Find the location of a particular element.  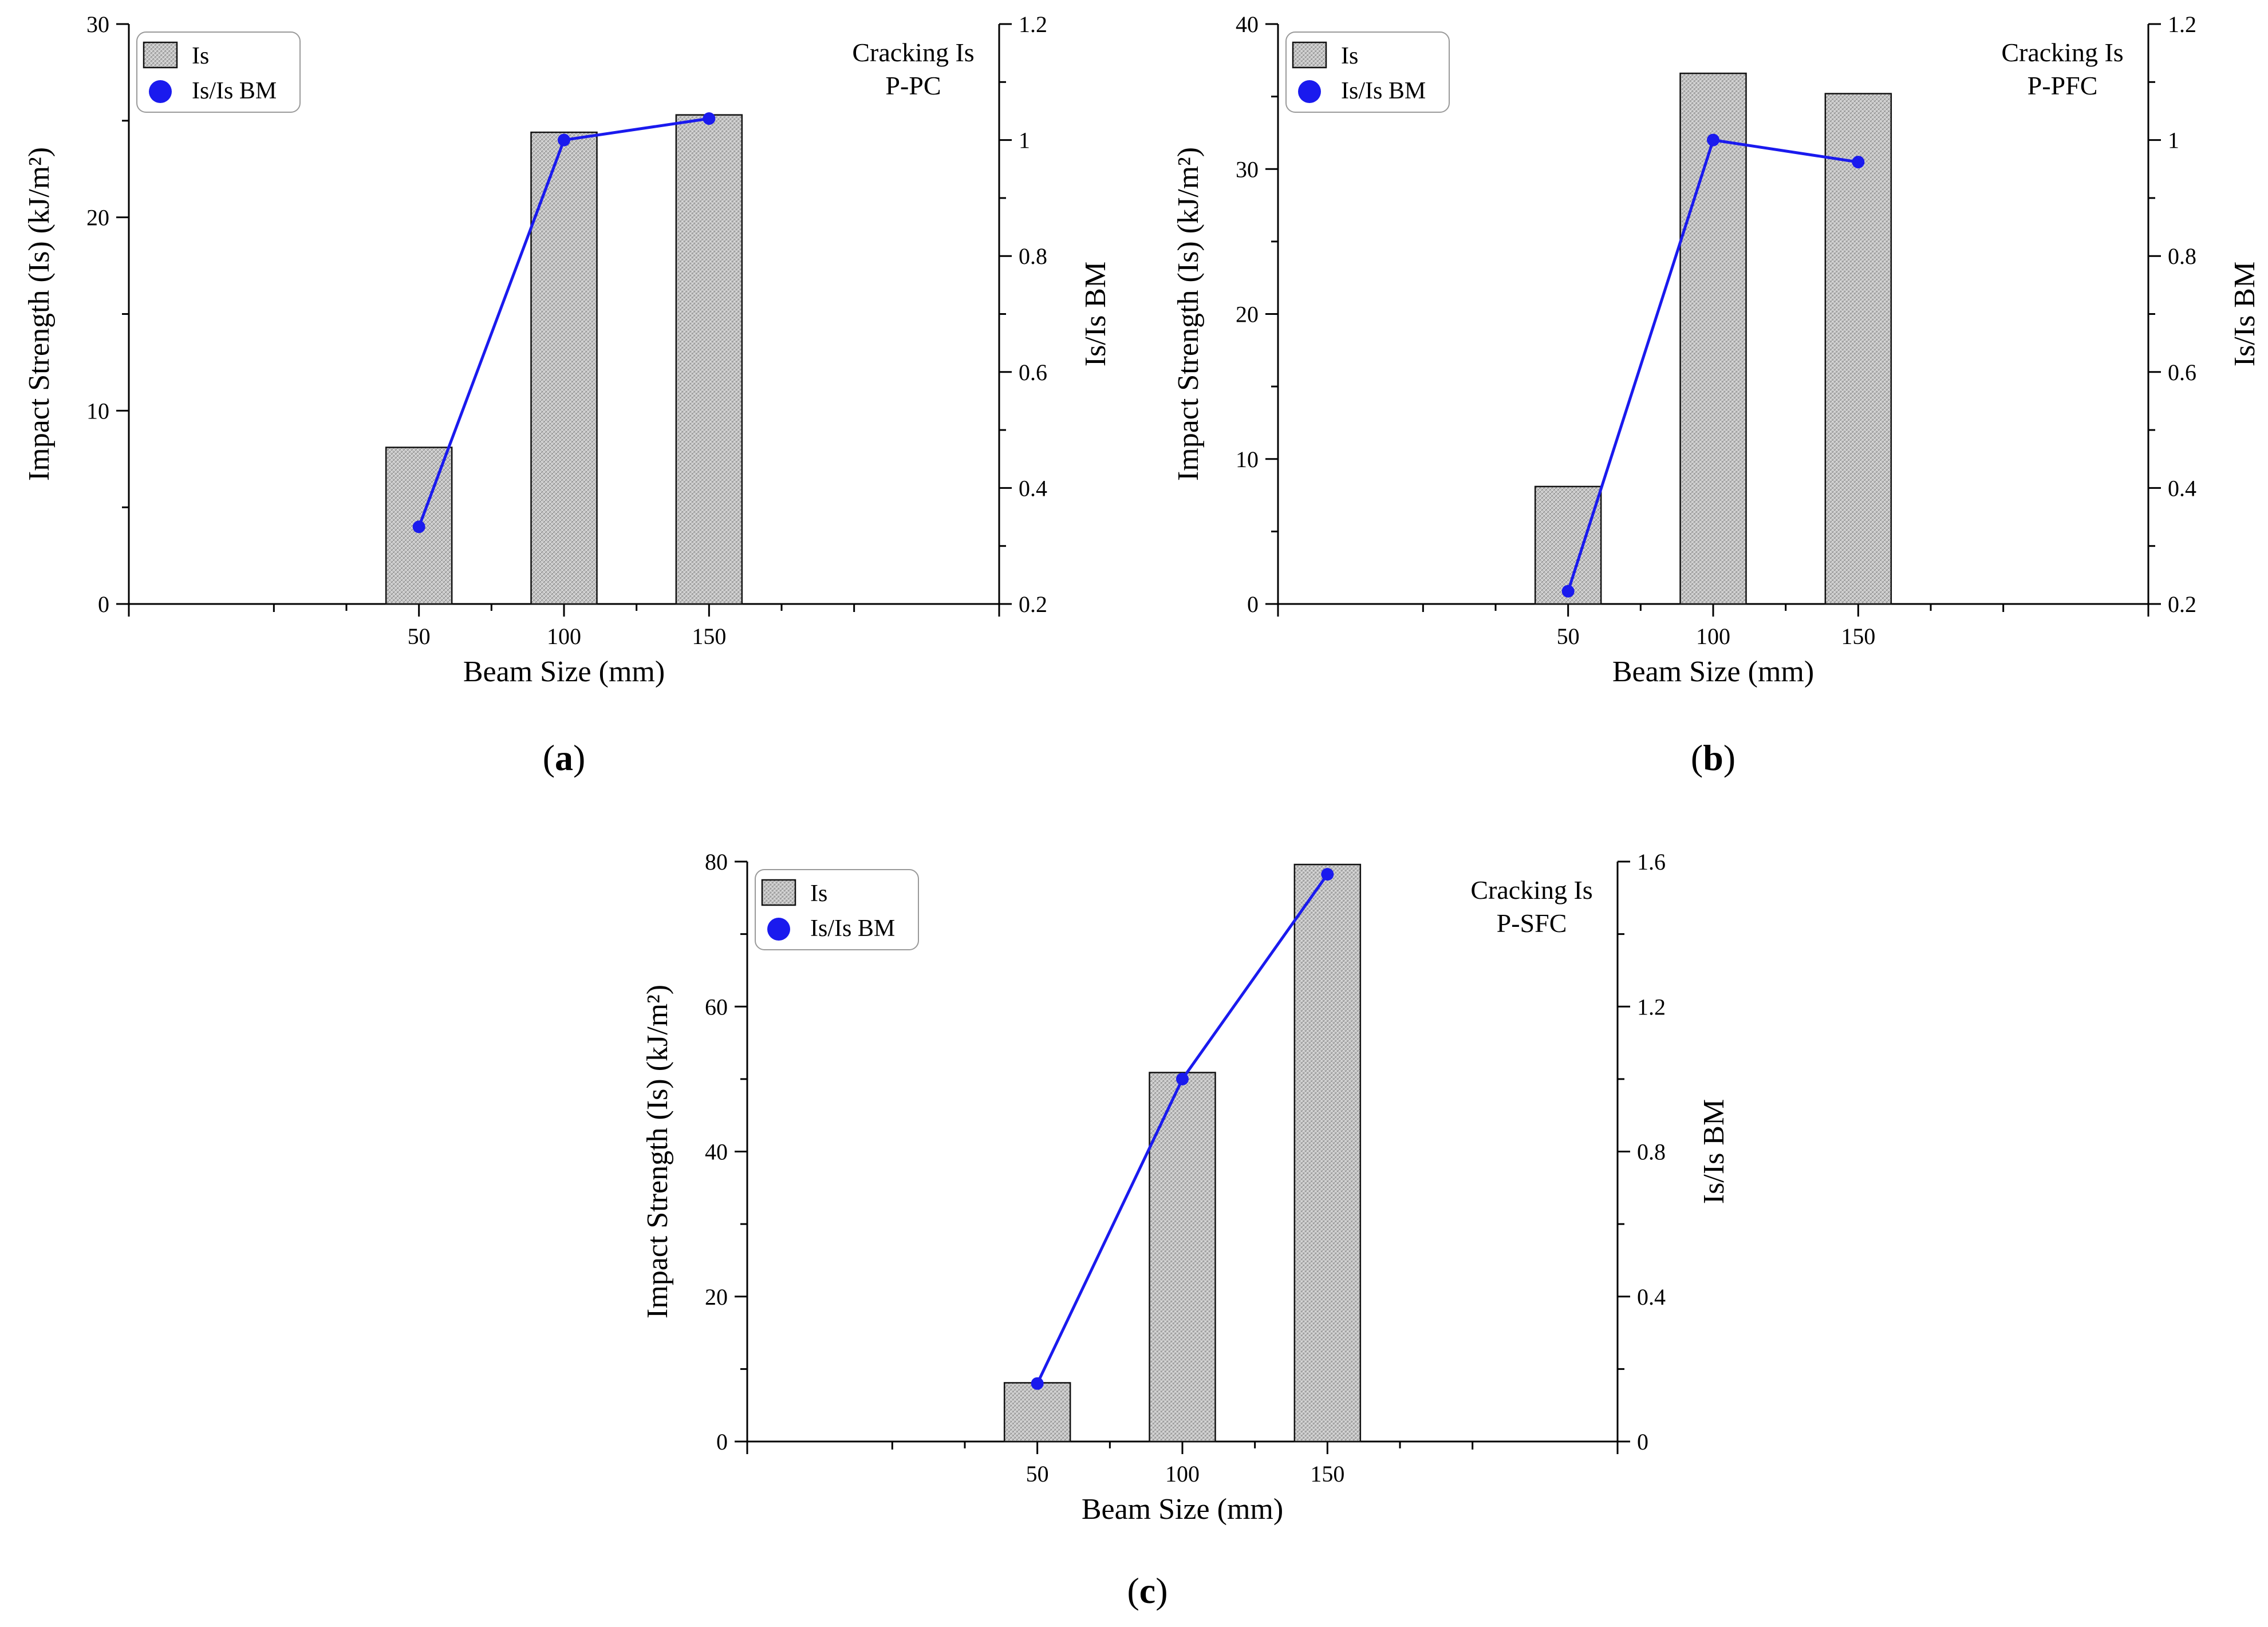

annotation-mix: P-PC is located at coordinates (913, 85).